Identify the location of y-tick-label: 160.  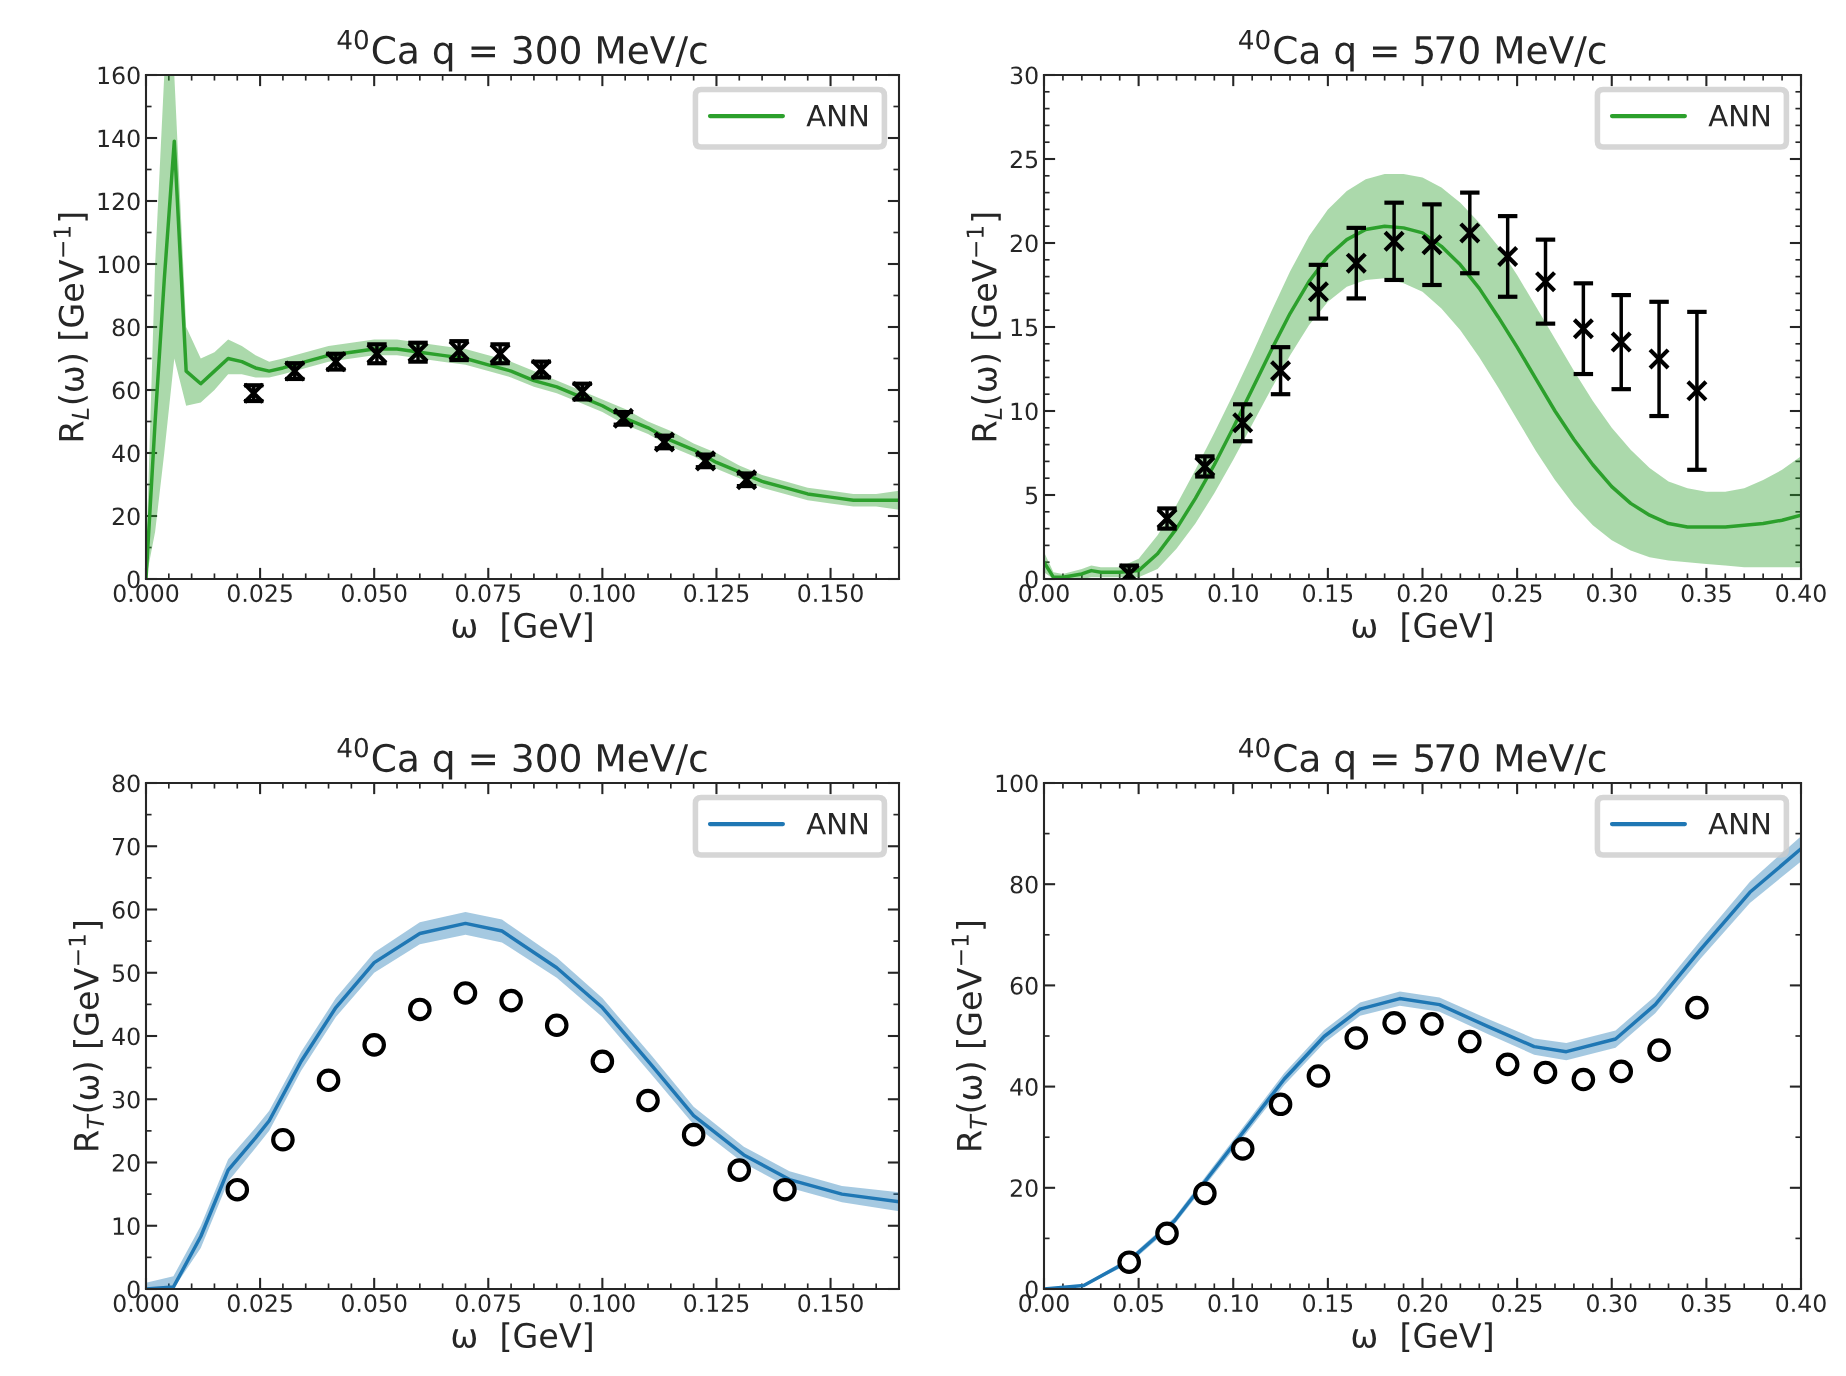
(119, 75).